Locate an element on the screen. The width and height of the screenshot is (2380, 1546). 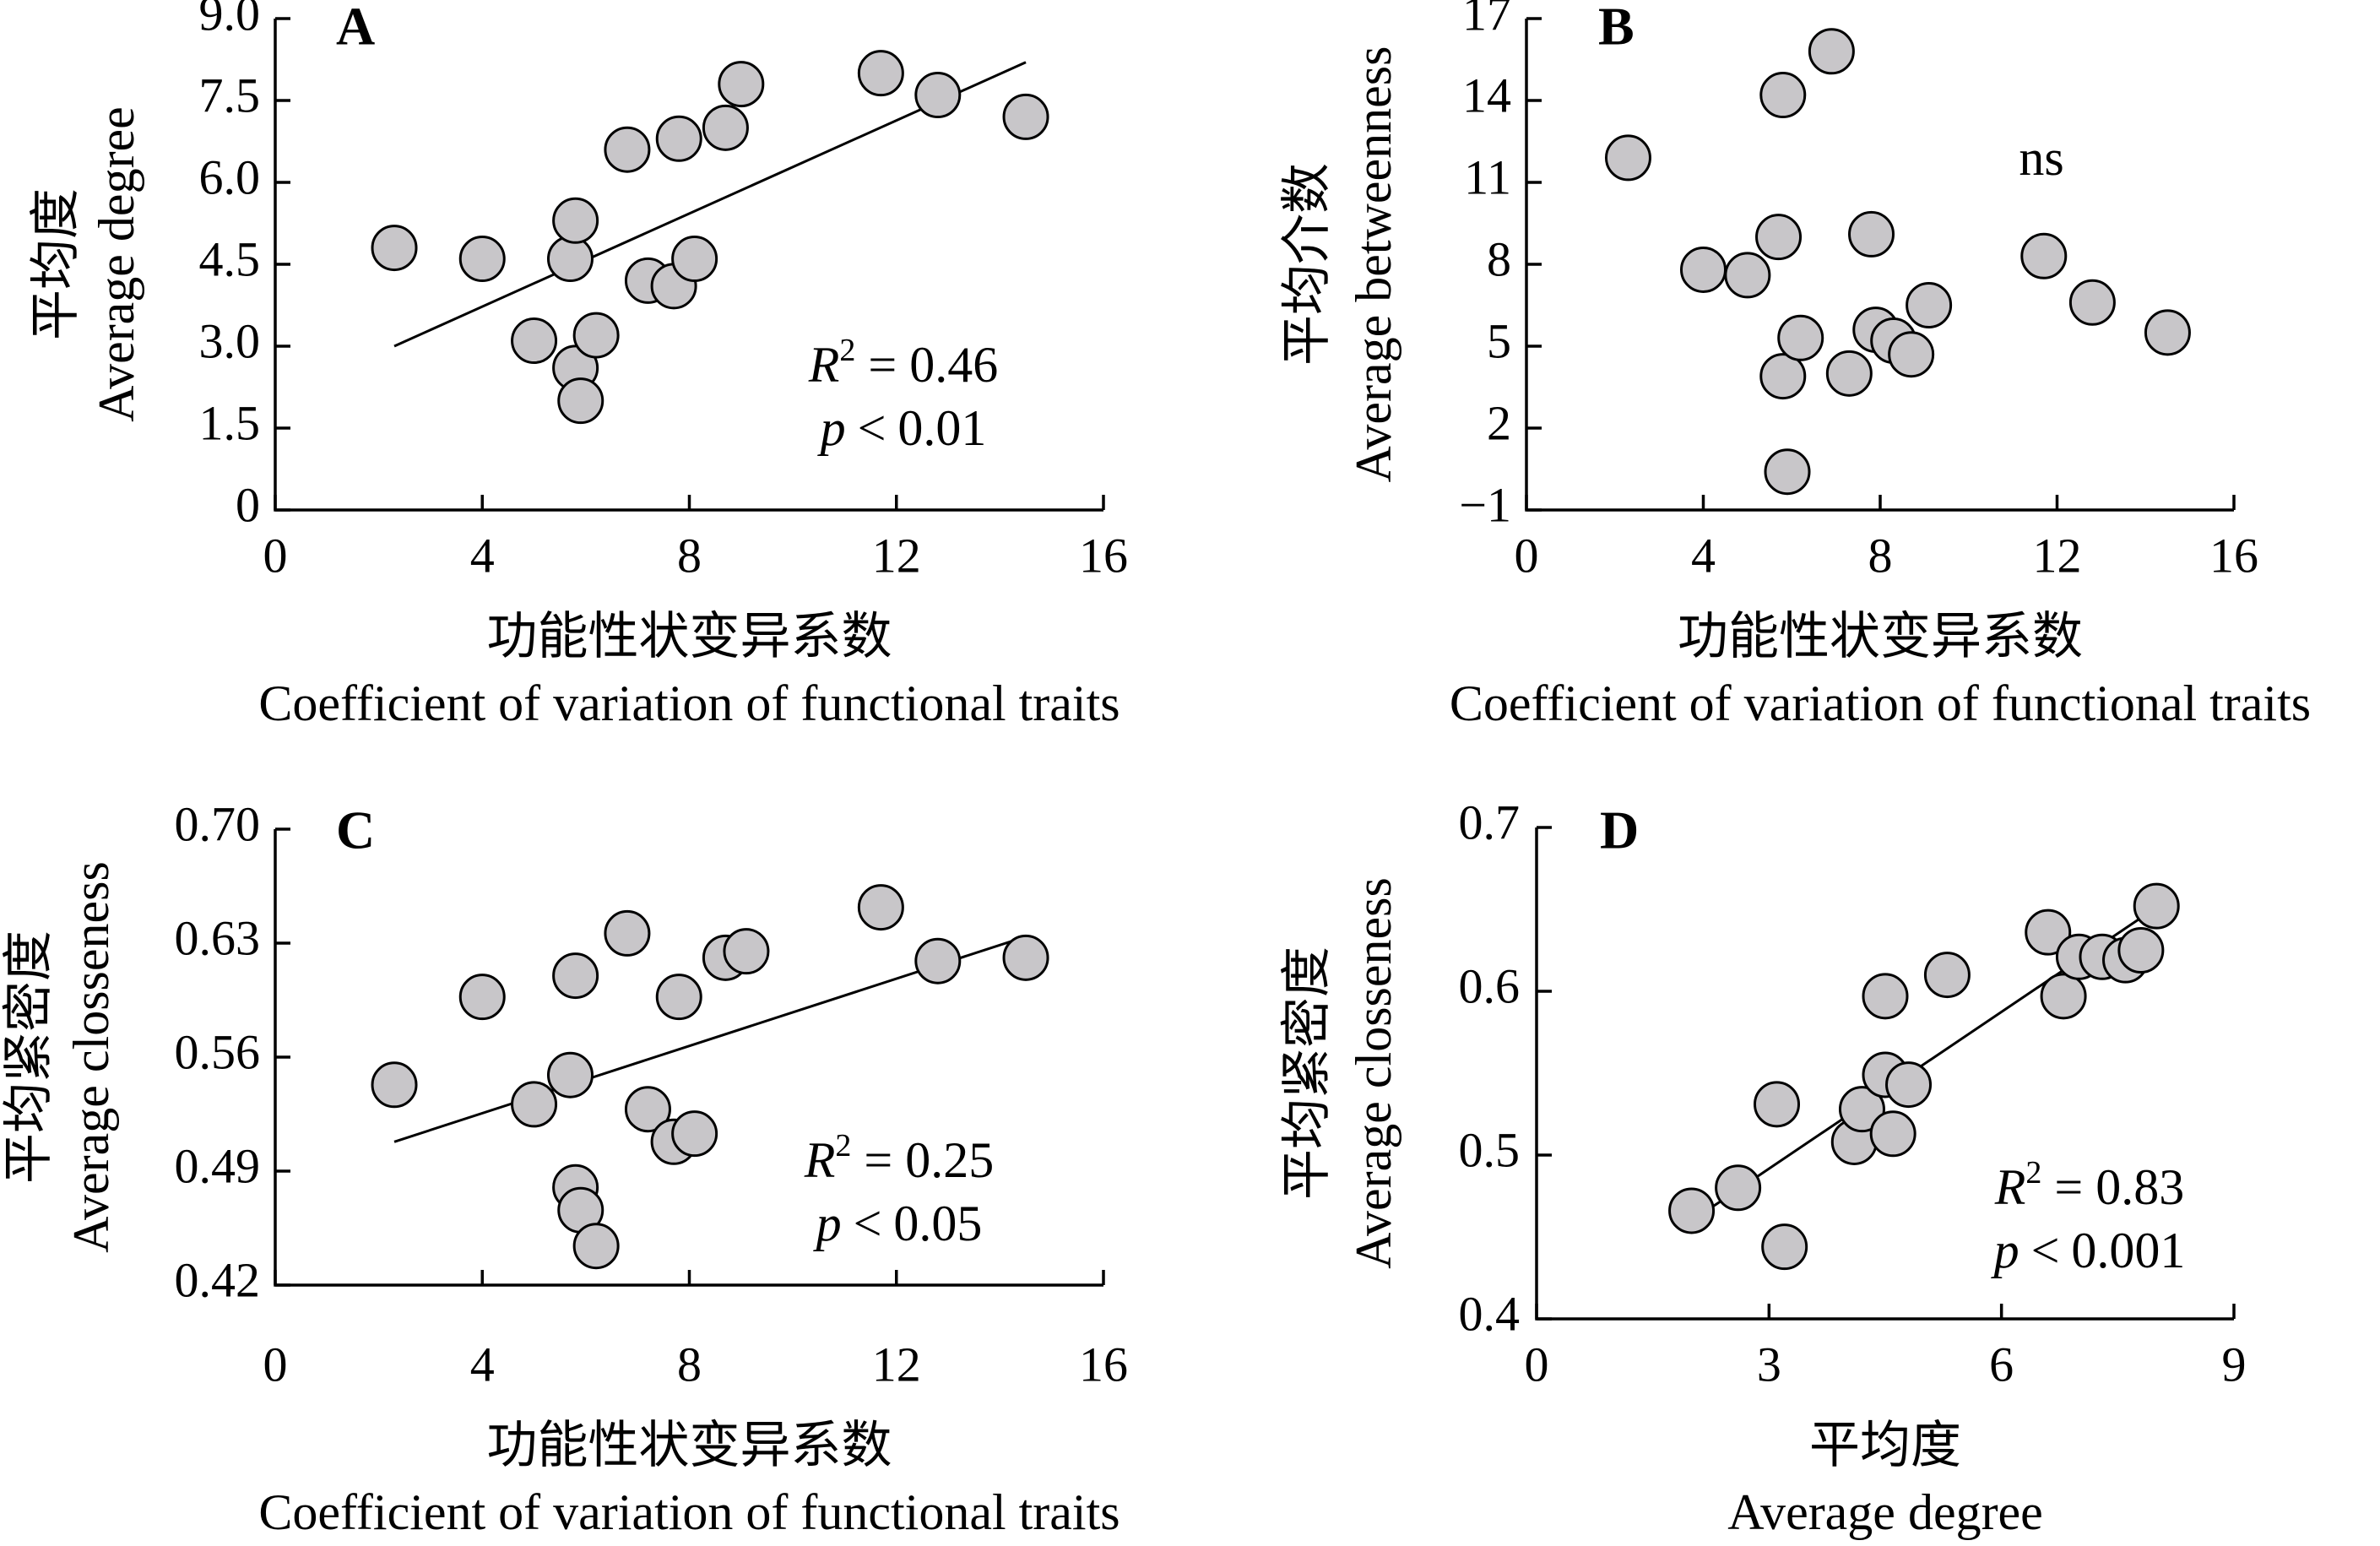
y-tick-label: 0.63 is located at coordinates (218, 938).